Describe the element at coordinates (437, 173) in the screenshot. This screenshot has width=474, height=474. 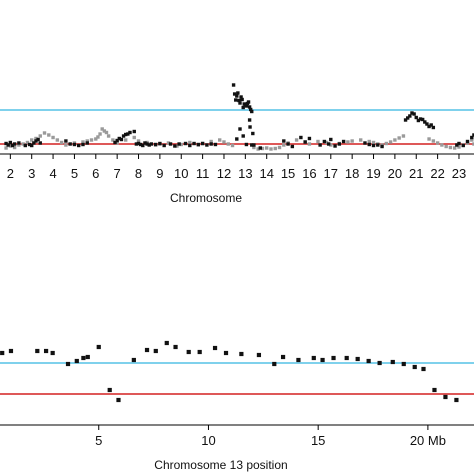
I see `x-tick-label: 22` at that location.